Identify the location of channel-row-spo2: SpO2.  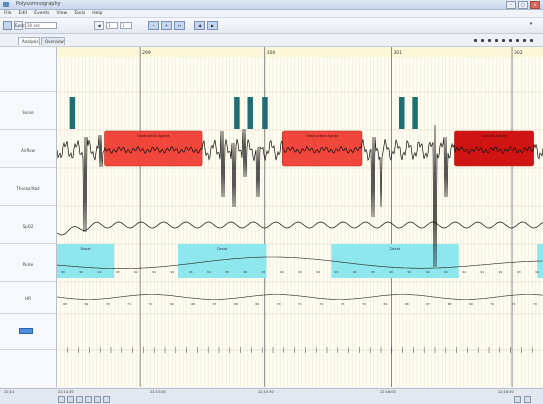
(28, 225).